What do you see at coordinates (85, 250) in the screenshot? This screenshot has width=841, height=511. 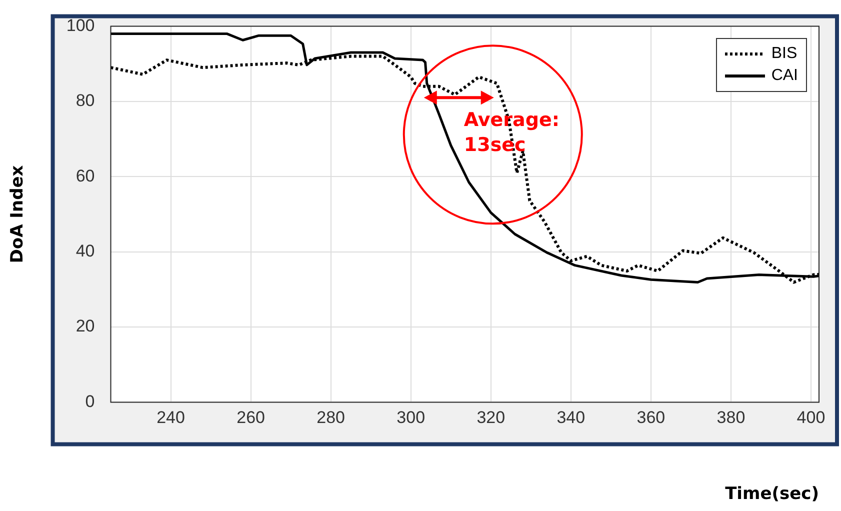 I see `y-tick-label: 40` at bounding box center [85, 250].